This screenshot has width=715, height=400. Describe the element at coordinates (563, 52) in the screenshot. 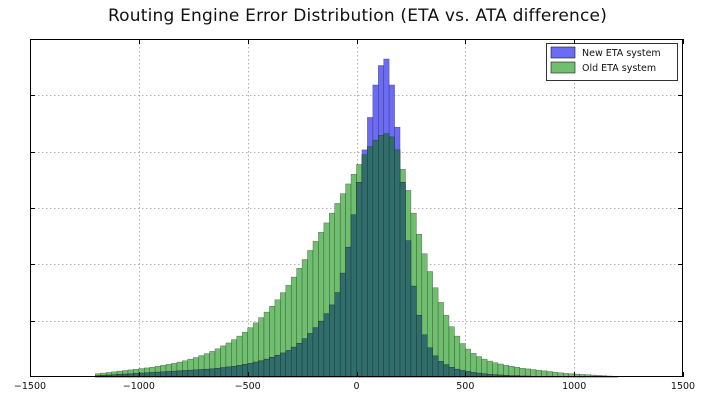

I see `legend-swatch-new-eta` at that location.